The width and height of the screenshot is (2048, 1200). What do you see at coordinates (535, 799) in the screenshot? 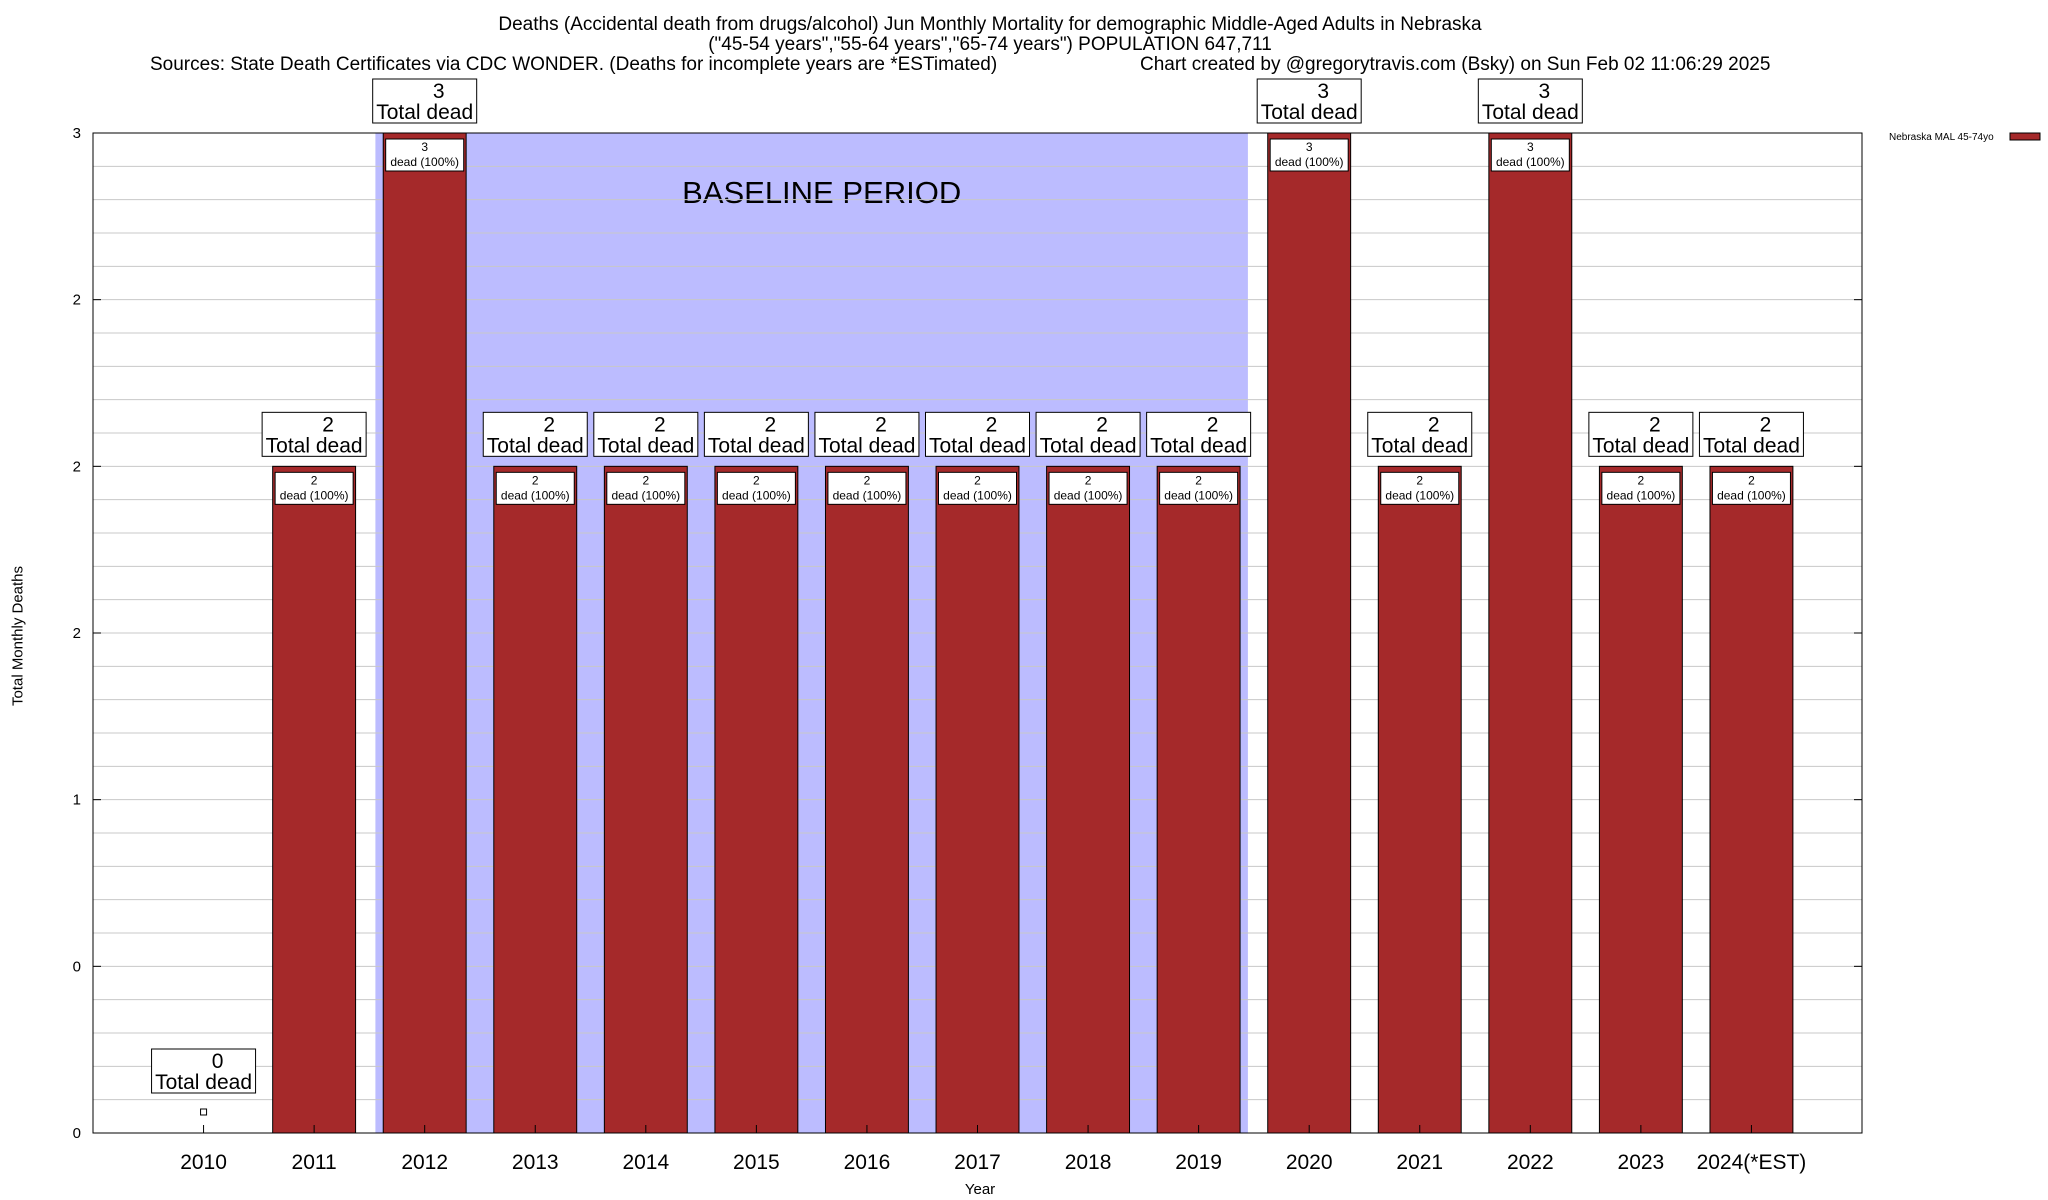
I see `bar-2013` at bounding box center [535, 799].